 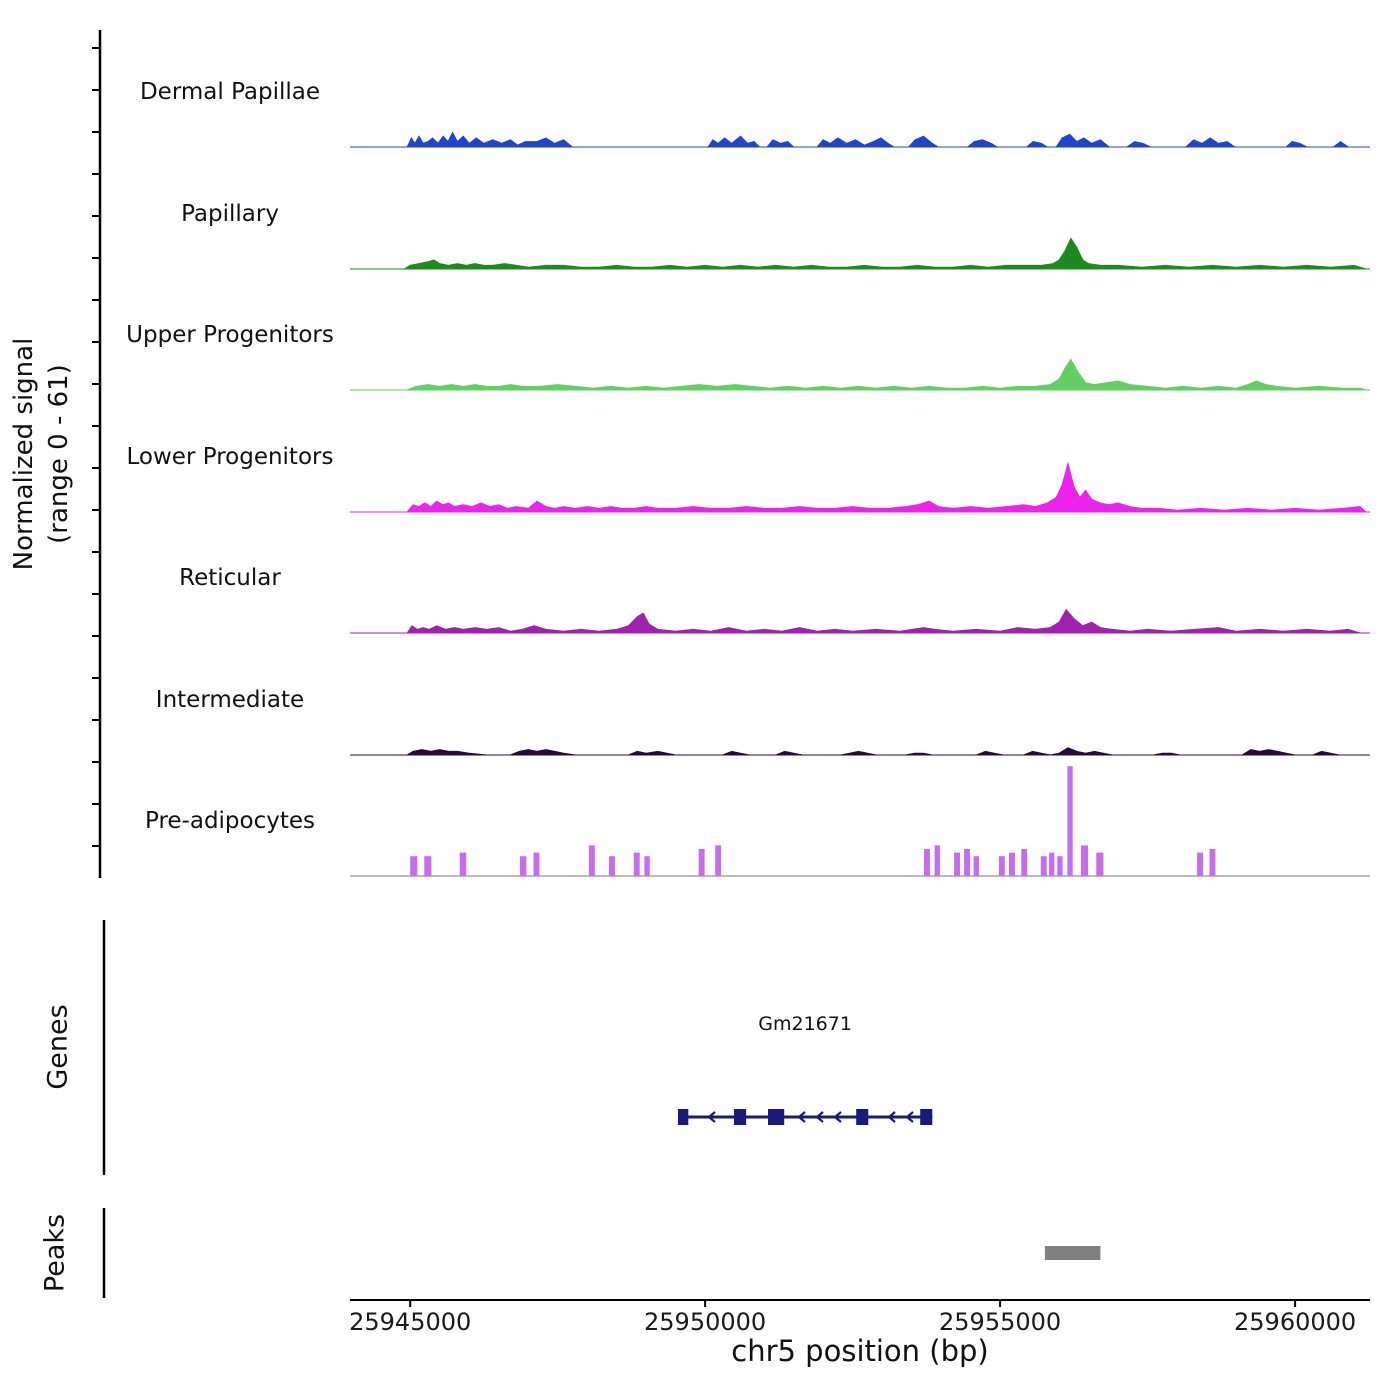 What do you see at coordinates (230, 214) in the screenshot?
I see `track-label-papillary: Papillary` at bounding box center [230, 214].